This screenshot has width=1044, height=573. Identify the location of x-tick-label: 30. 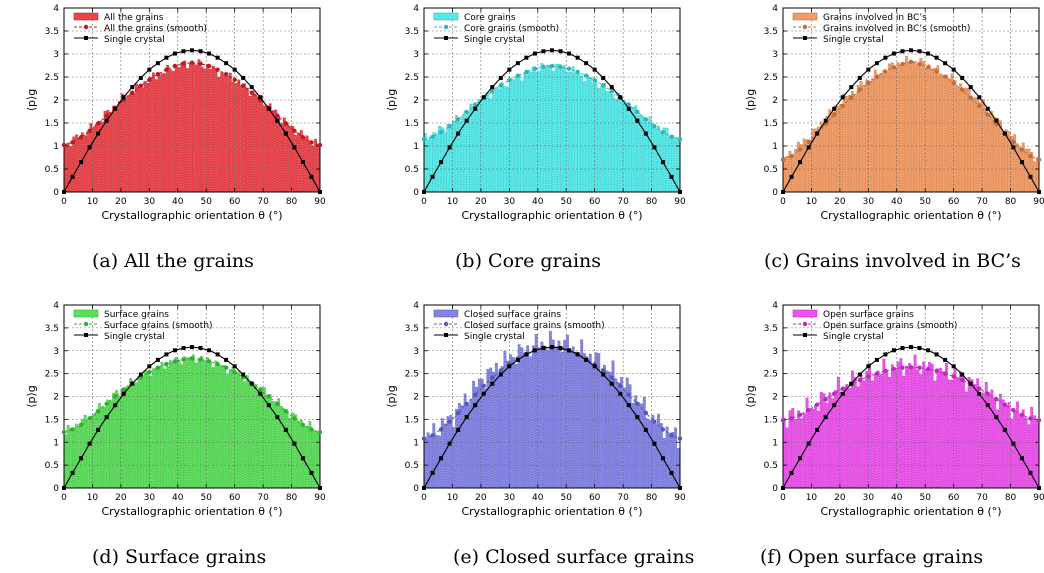
(150, 498).